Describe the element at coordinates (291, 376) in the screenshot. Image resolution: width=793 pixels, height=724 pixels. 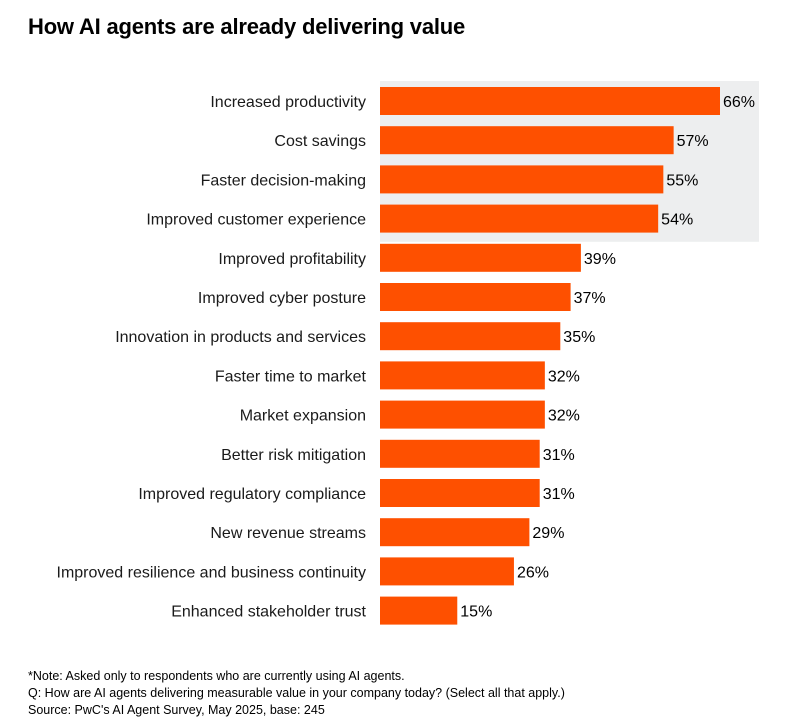
I see `category-label: Faster time to market` at that location.